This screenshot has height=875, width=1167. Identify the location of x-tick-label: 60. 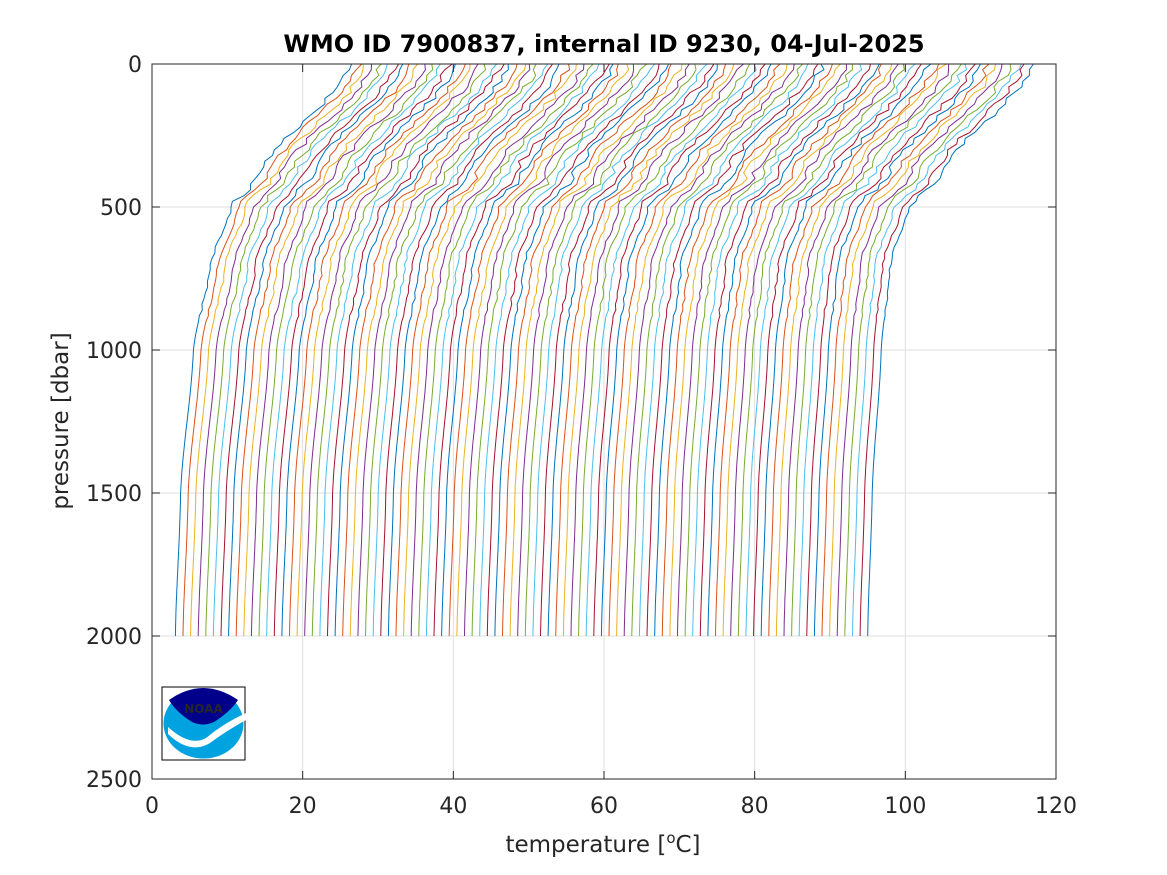
(604, 806).